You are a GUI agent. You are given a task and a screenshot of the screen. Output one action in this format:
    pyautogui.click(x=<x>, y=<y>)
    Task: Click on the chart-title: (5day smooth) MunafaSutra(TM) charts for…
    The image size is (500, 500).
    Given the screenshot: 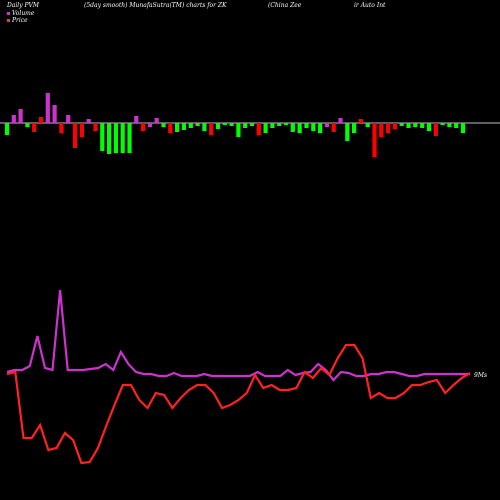 What is the action you would take?
    pyautogui.click(x=155, y=5)
    